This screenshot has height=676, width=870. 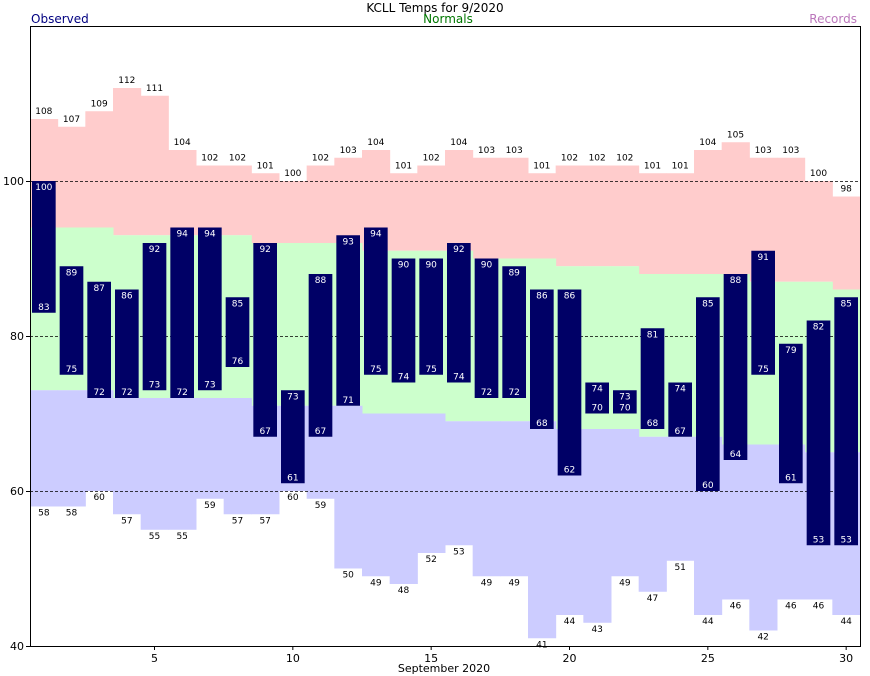 I want to click on y-tick-label: 100, so click(x=13, y=181).